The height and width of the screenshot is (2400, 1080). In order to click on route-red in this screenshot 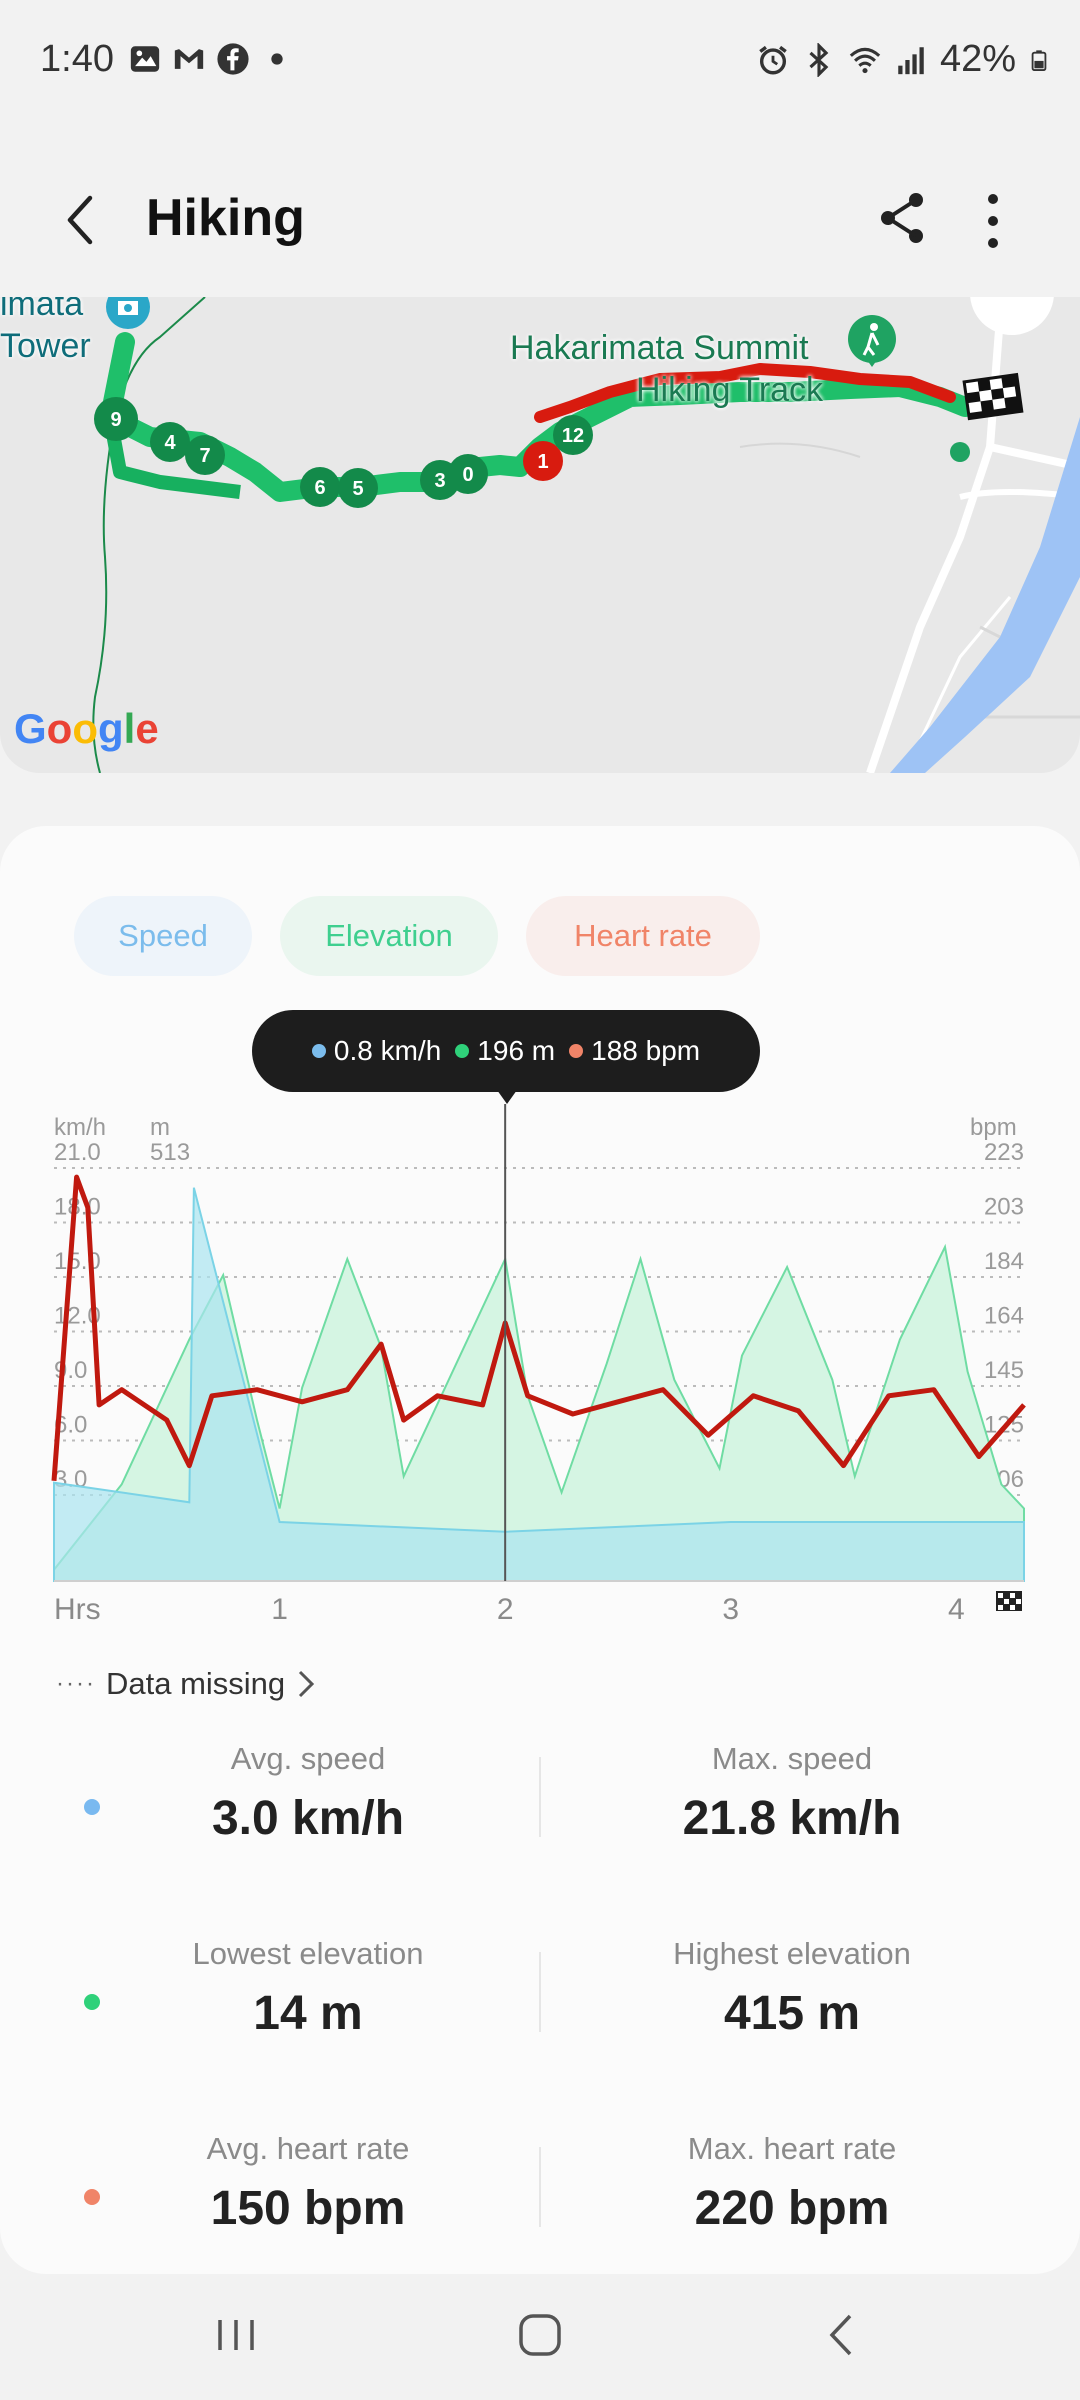, I will do `click(745, 393)`.